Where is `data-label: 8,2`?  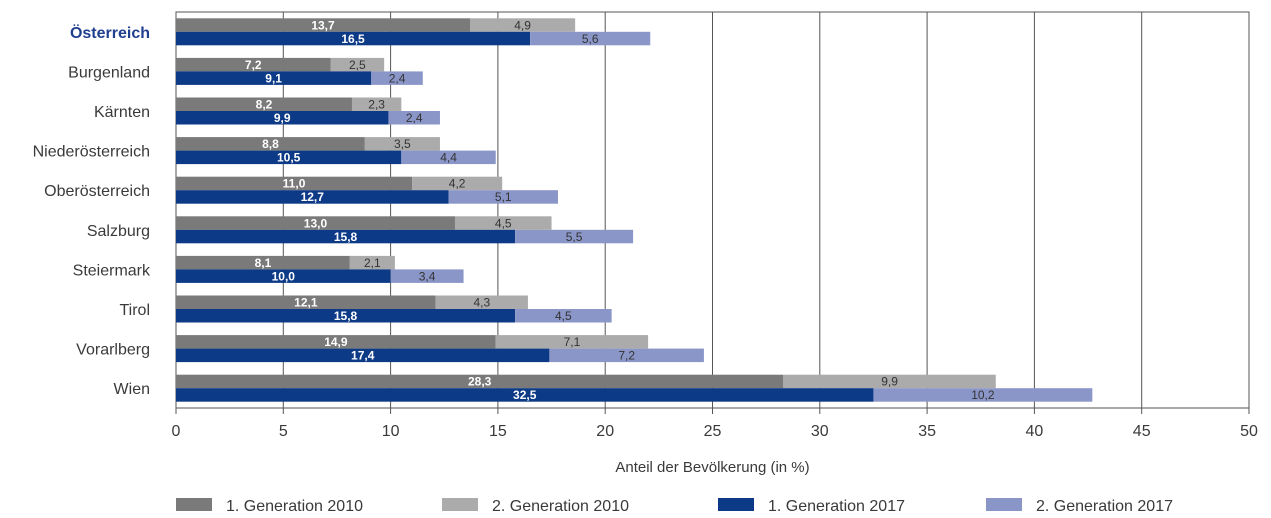 data-label: 8,2 is located at coordinates (264, 105).